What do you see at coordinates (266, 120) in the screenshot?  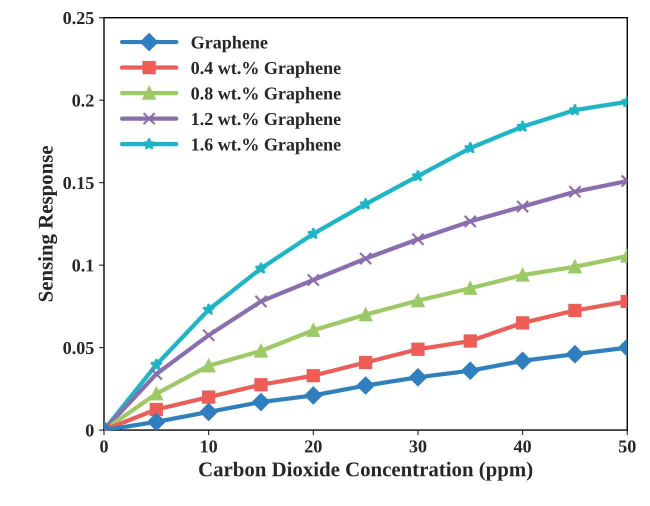 I see `legend-label: 1.2 wt.% Graphene` at bounding box center [266, 120].